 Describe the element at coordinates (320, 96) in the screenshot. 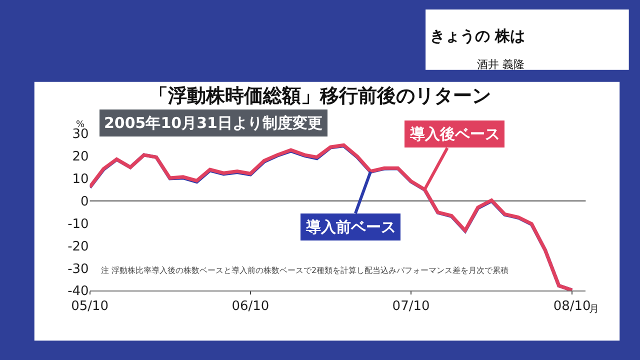

I see `chart-title: 「浮動株時価総額」移行前後のリターン` at that location.